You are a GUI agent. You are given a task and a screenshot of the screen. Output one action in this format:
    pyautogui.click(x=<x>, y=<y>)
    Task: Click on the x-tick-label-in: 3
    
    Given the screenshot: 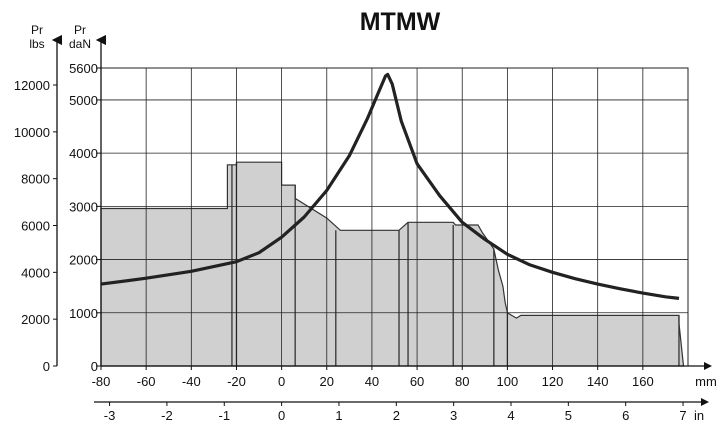 What is the action you would take?
    pyautogui.click(x=453, y=415)
    